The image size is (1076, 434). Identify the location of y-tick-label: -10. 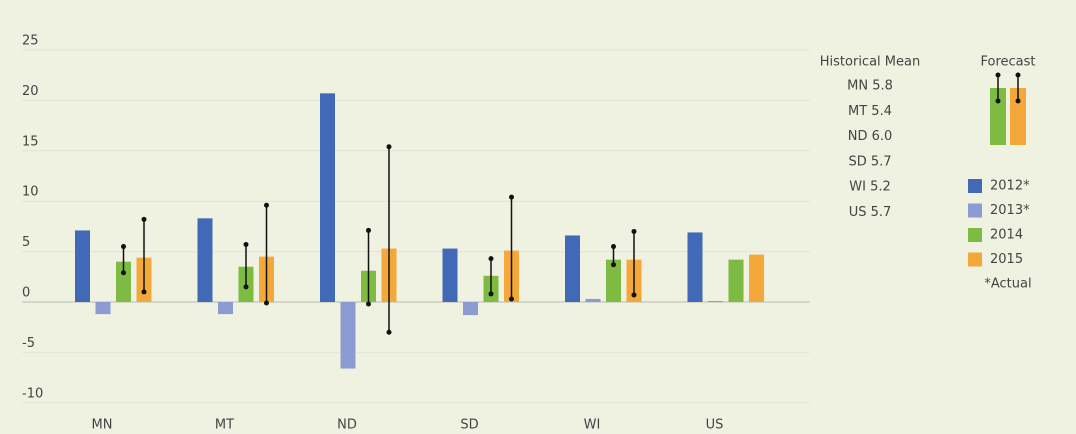
(32, 393).